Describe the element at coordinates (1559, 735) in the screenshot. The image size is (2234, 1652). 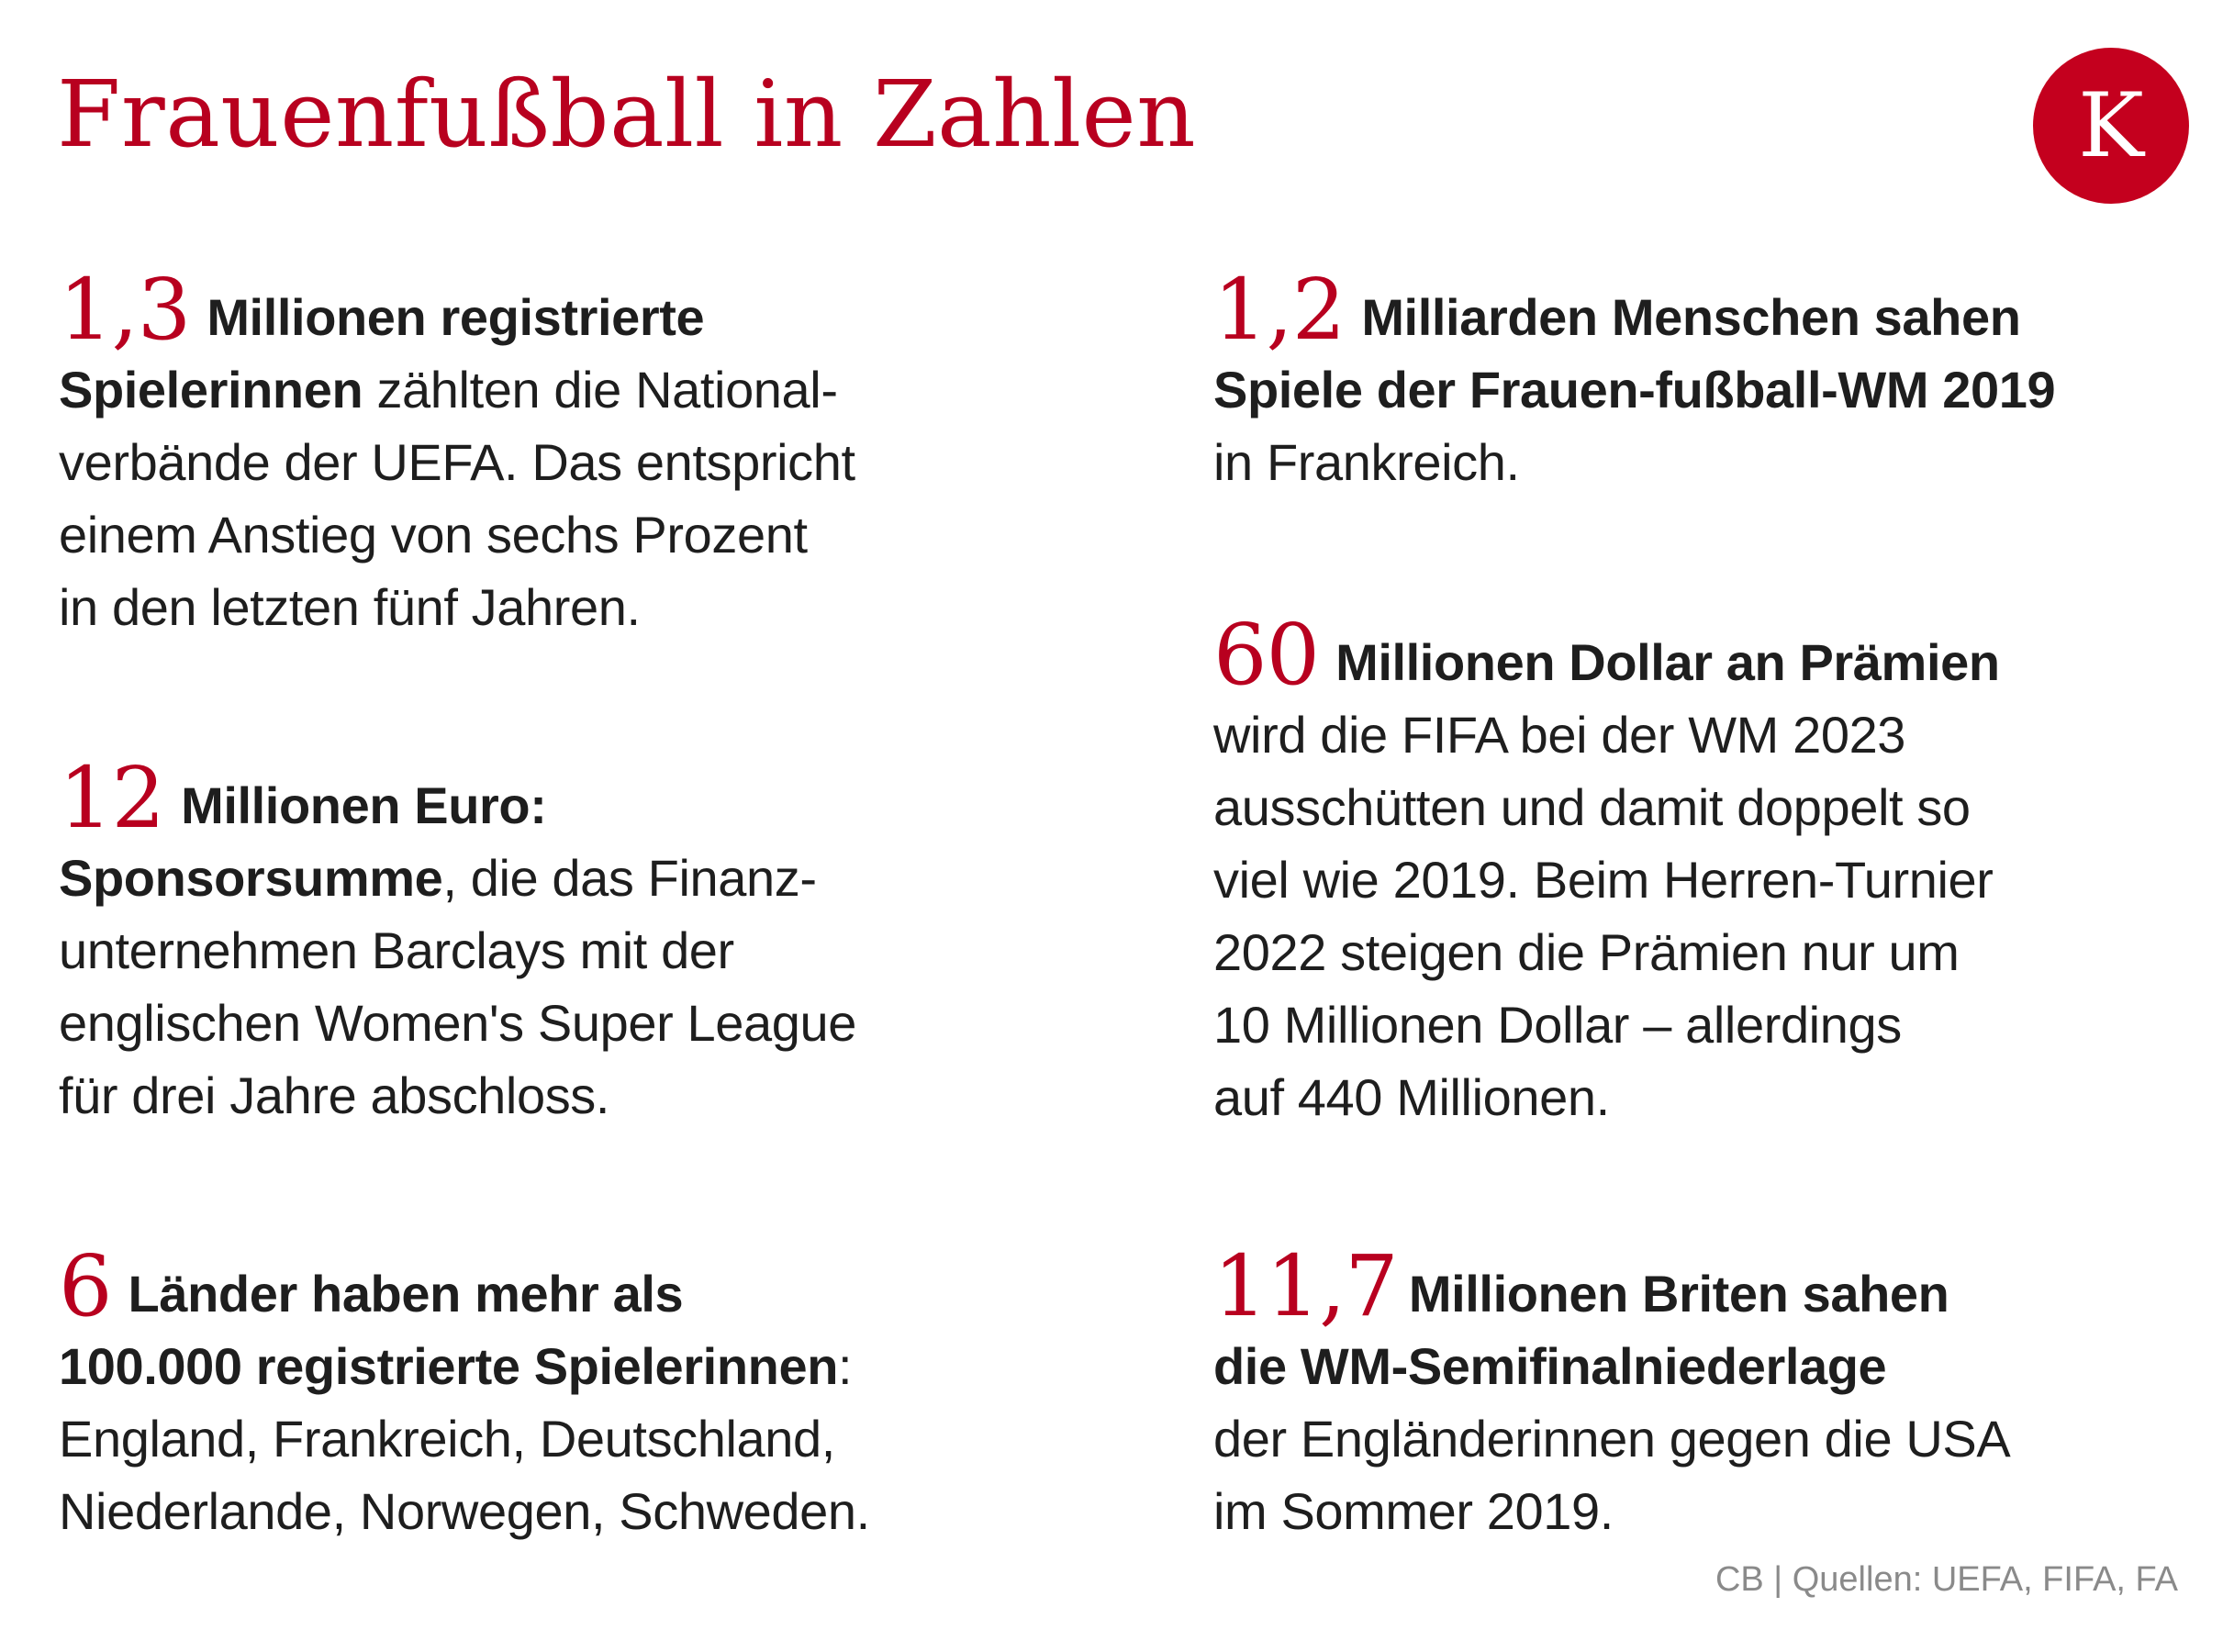
I see `fact-text: wird die FIFA bei der WM 2023` at that location.